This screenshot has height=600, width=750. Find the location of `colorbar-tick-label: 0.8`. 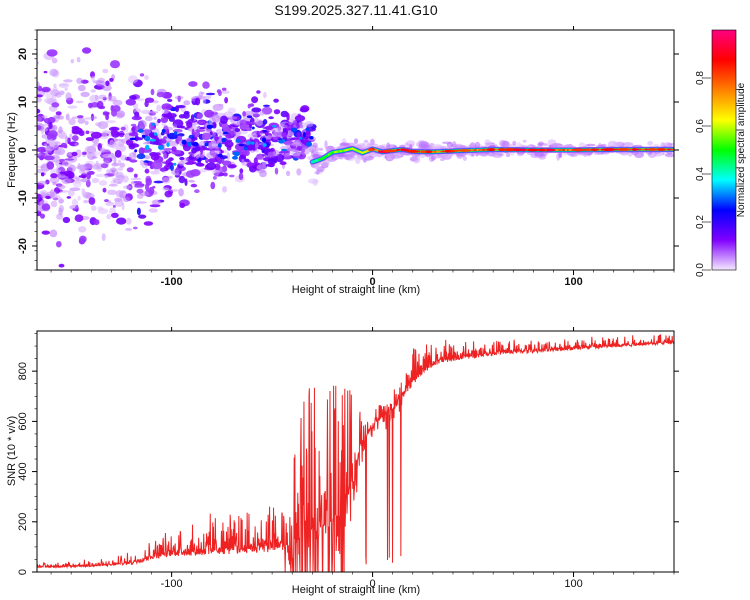

colorbar-tick-label: 0.8 is located at coordinates (700, 78).